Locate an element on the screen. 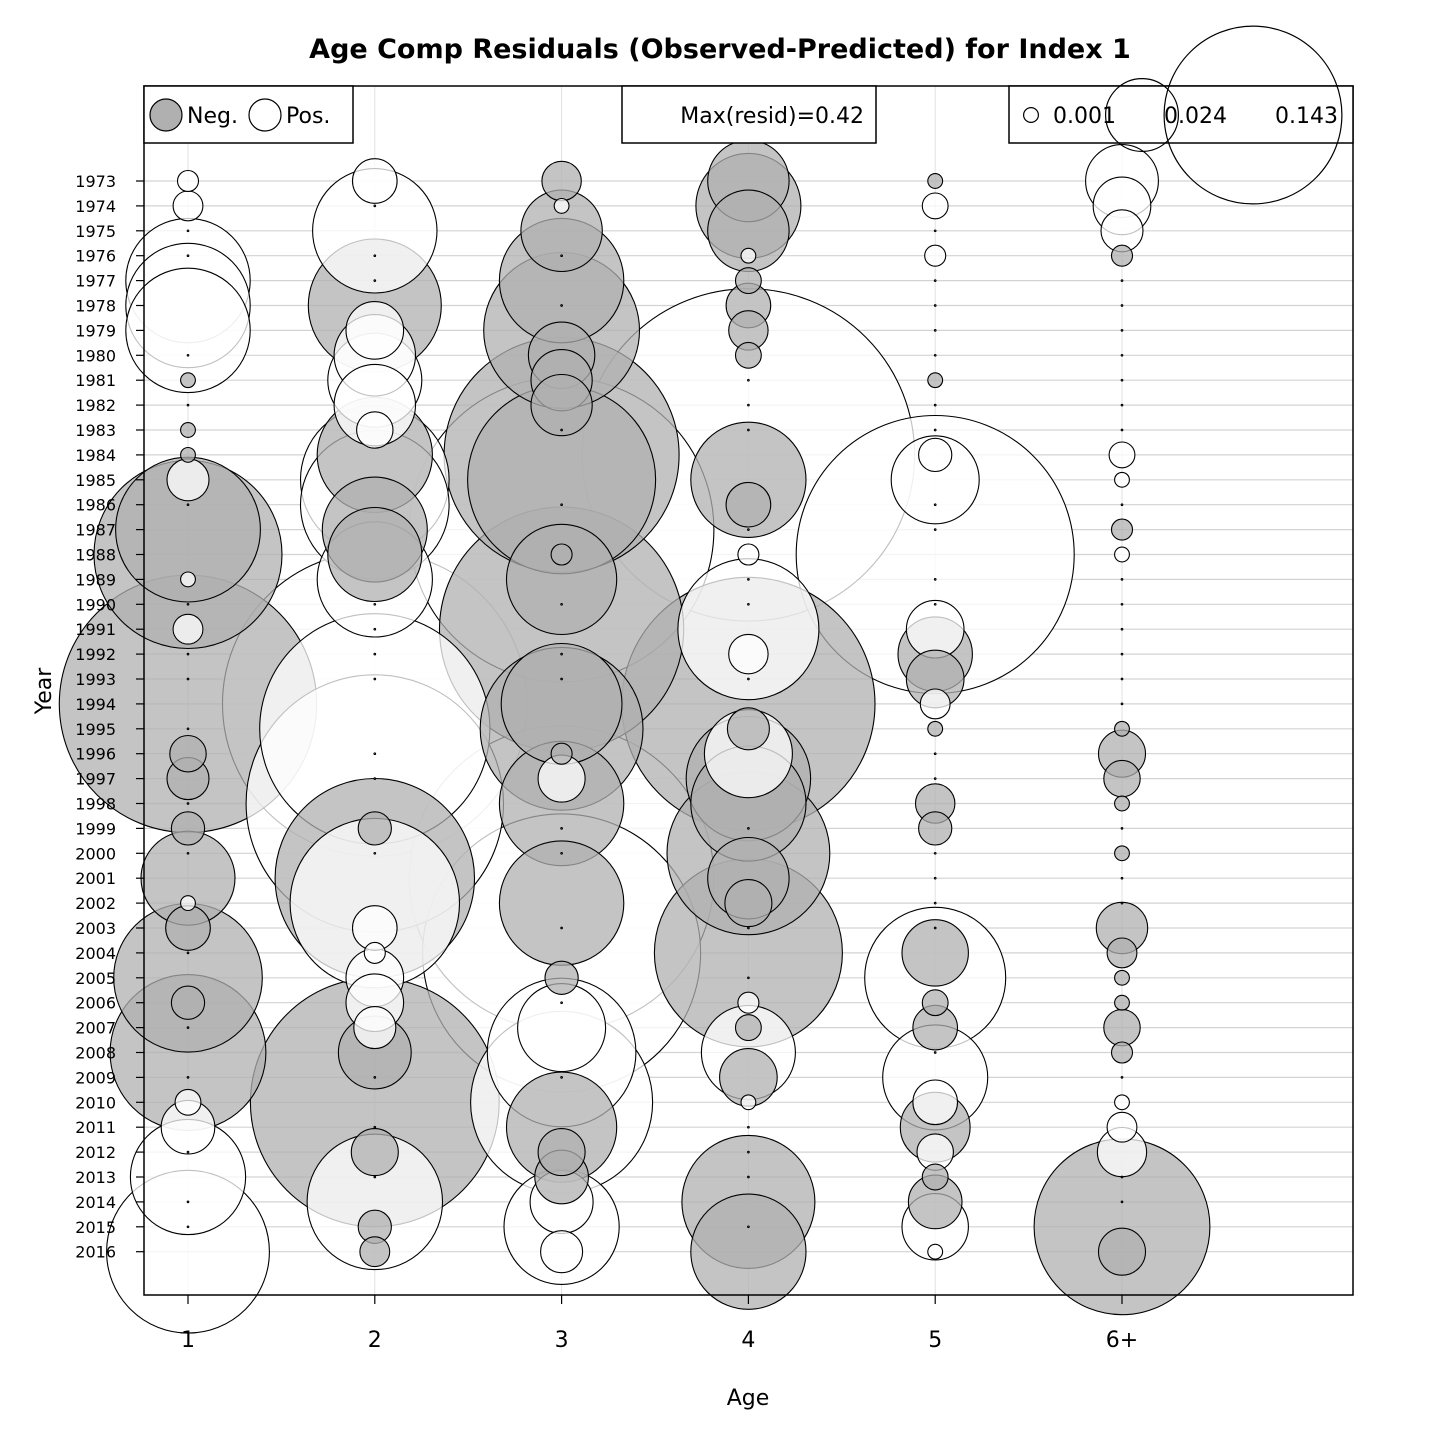 The height and width of the screenshot is (1440, 1440). max-resid-legend: Max(resid)=0.42 is located at coordinates (749, 114).